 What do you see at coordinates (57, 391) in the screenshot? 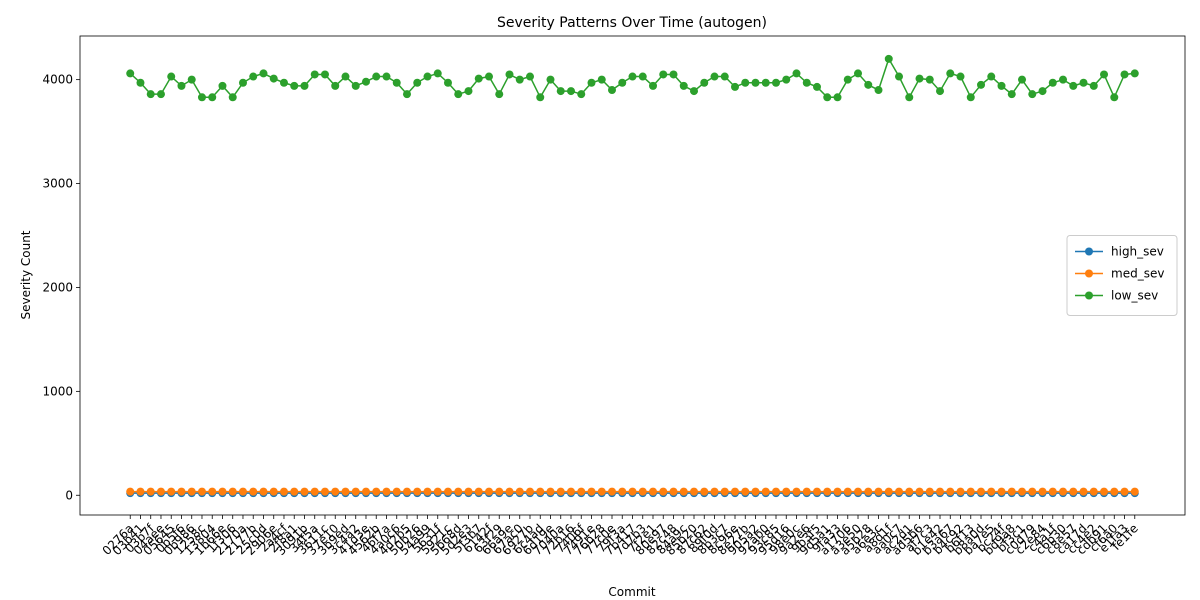
I see `y-tick-label: 1000` at bounding box center [57, 391].